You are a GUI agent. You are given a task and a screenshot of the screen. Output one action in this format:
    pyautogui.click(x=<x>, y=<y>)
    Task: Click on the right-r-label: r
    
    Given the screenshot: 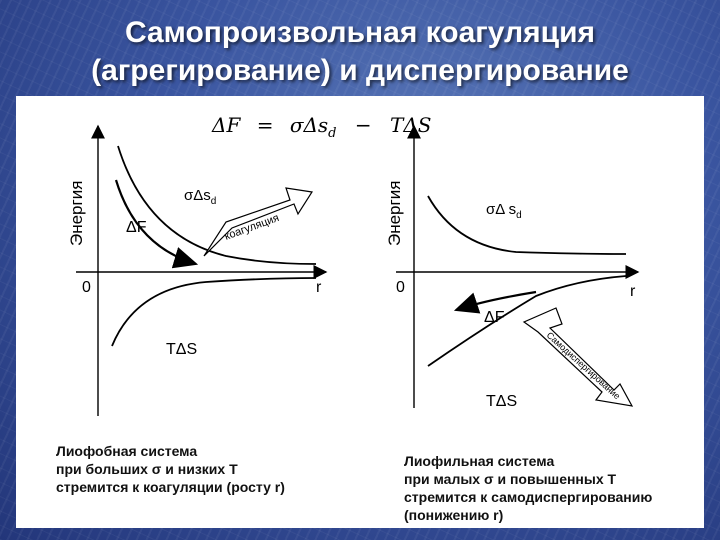 What is the action you would take?
    pyautogui.click(x=633, y=291)
    